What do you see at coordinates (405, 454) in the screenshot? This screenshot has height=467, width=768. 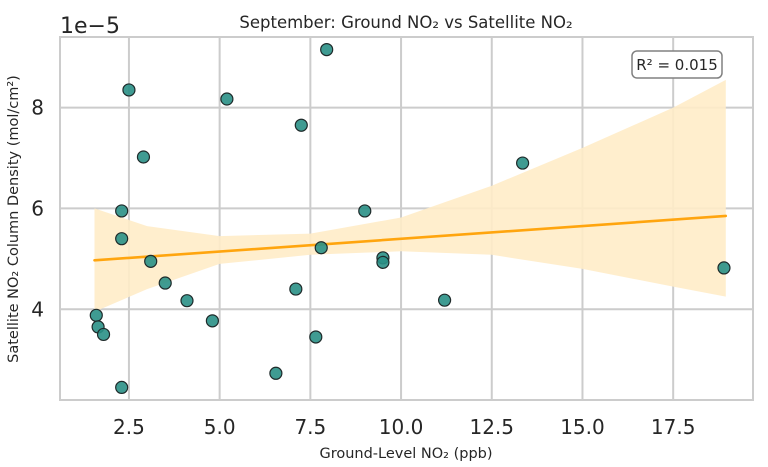 I see `x-axis-label: Ground-Level NO₂ (ppb)` at bounding box center [405, 454].